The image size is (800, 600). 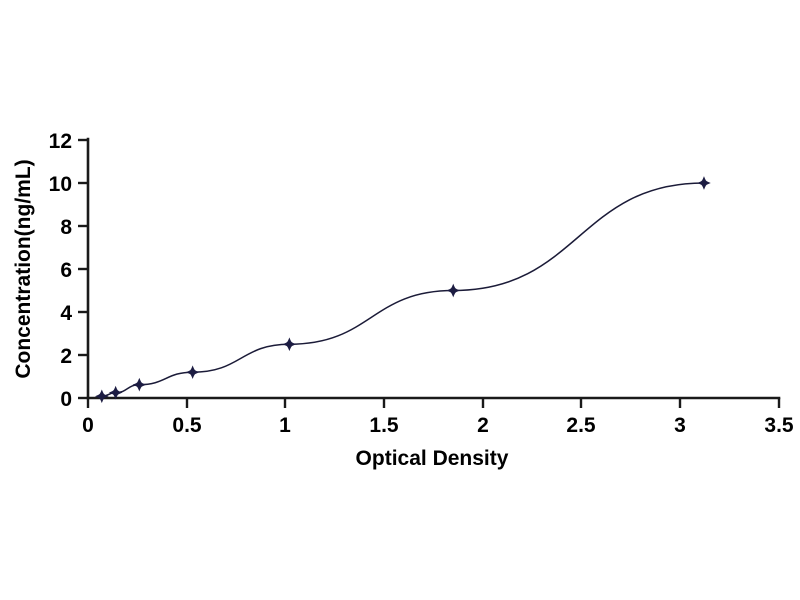 I want to click on x-tick-label-0: 0, so click(x=88, y=425).